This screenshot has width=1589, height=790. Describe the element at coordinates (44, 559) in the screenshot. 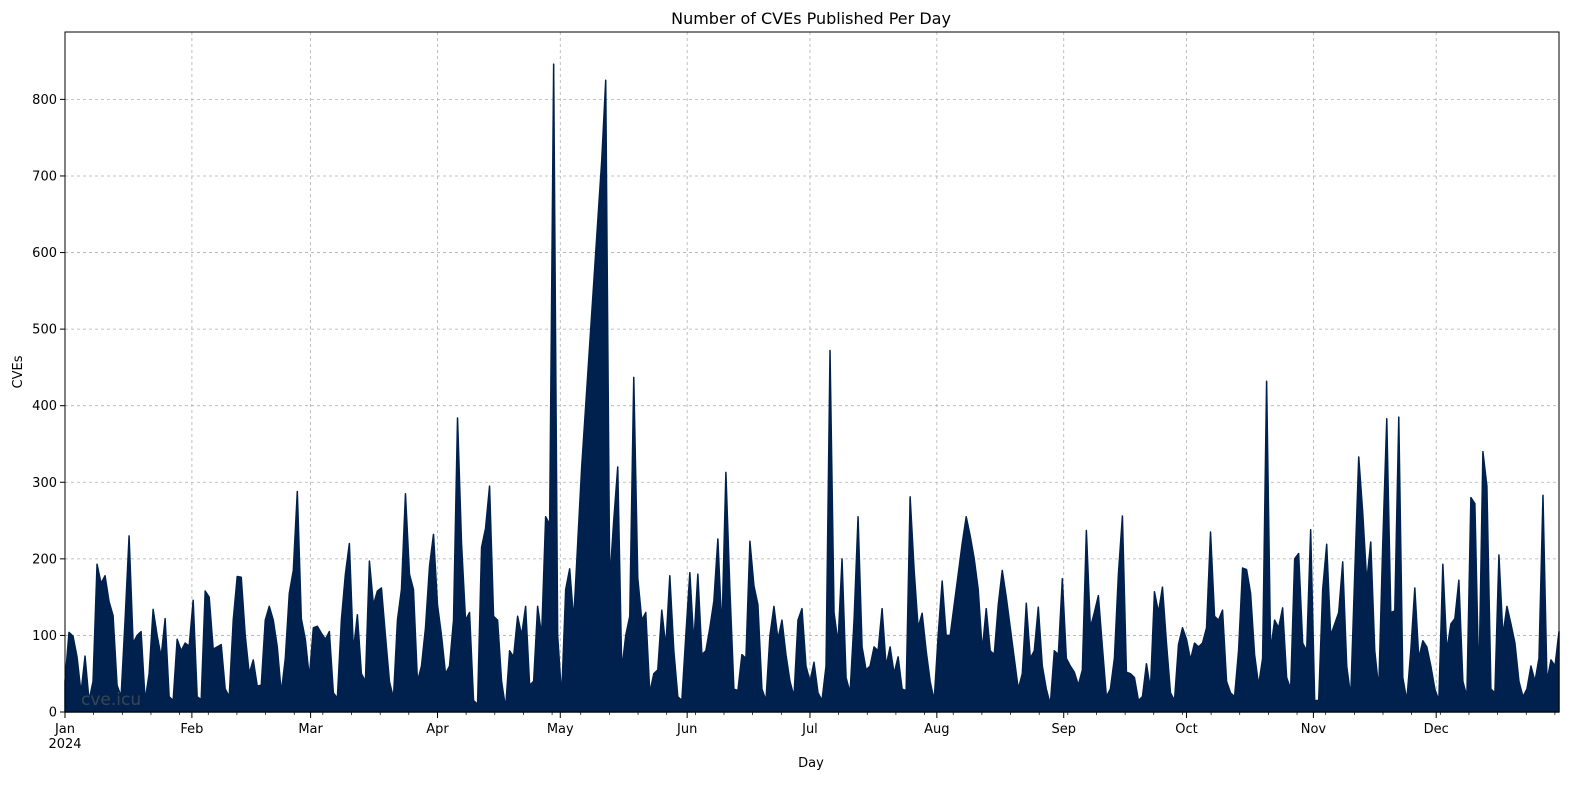

I see `y-tick-label: 200` at that location.